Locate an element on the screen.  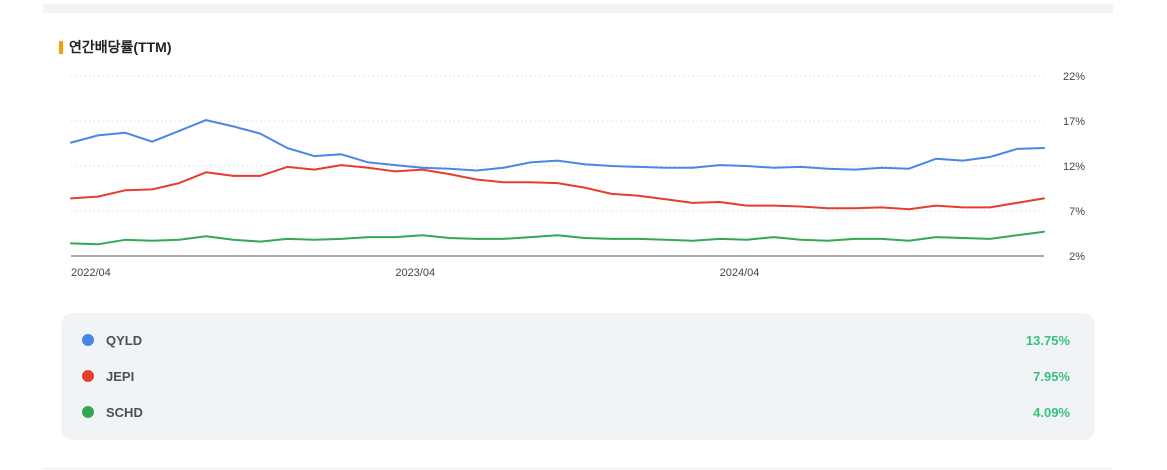
legend-name: QYLD is located at coordinates (124, 340).